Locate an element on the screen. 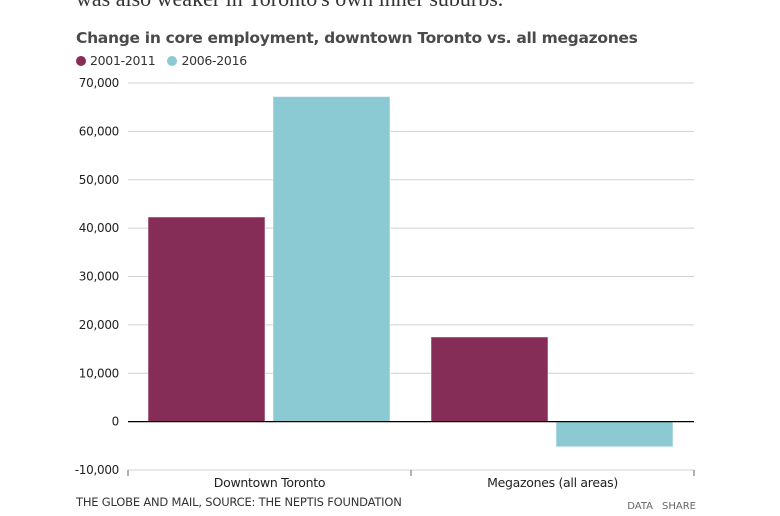 This screenshot has width=780, height=516. share-link: SHARE is located at coordinates (679, 506).